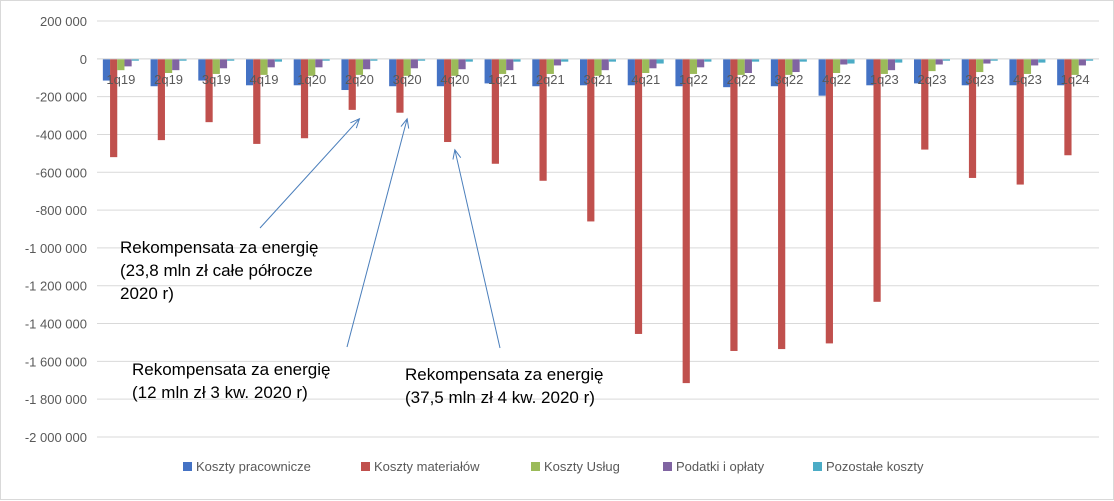  What do you see at coordinates (352, 84) in the screenshot?
I see `bar-2q20-s1` at bounding box center [352, 84].